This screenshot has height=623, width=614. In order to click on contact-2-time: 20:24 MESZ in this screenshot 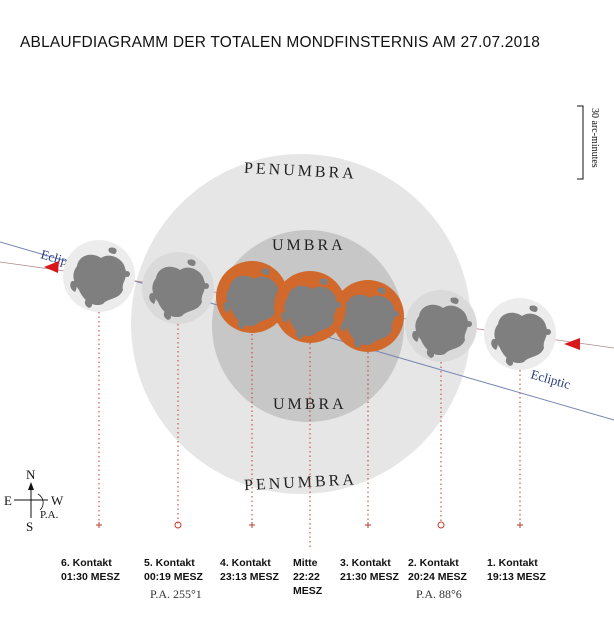, I will do `click(438, 577)`.